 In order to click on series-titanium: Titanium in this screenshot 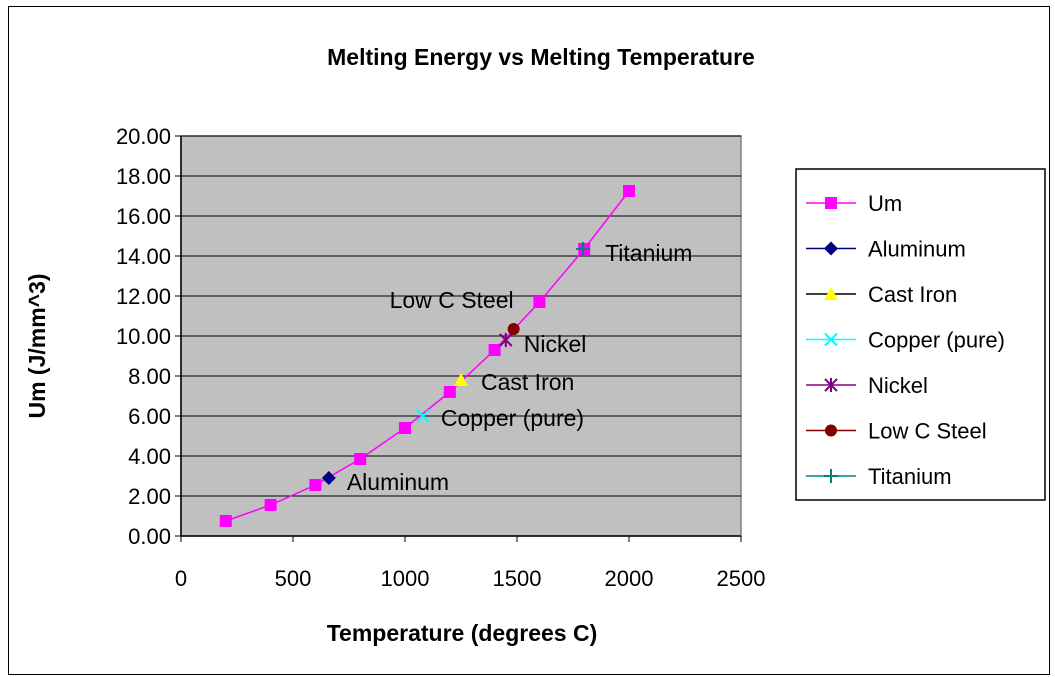, I will do `click(634, 253)`.